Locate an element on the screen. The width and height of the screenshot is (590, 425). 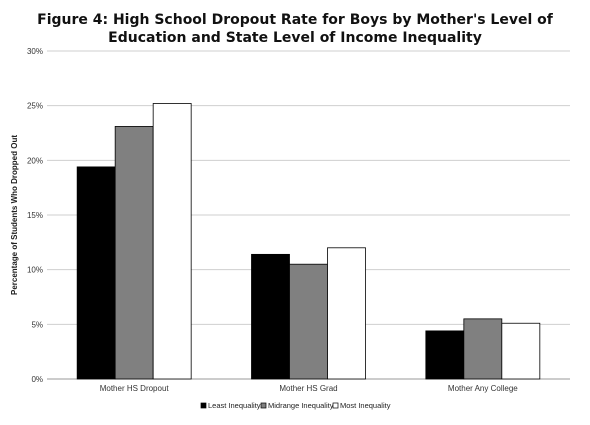
x-category-label: Mother HS Grad is located at coordinates (308, 388).